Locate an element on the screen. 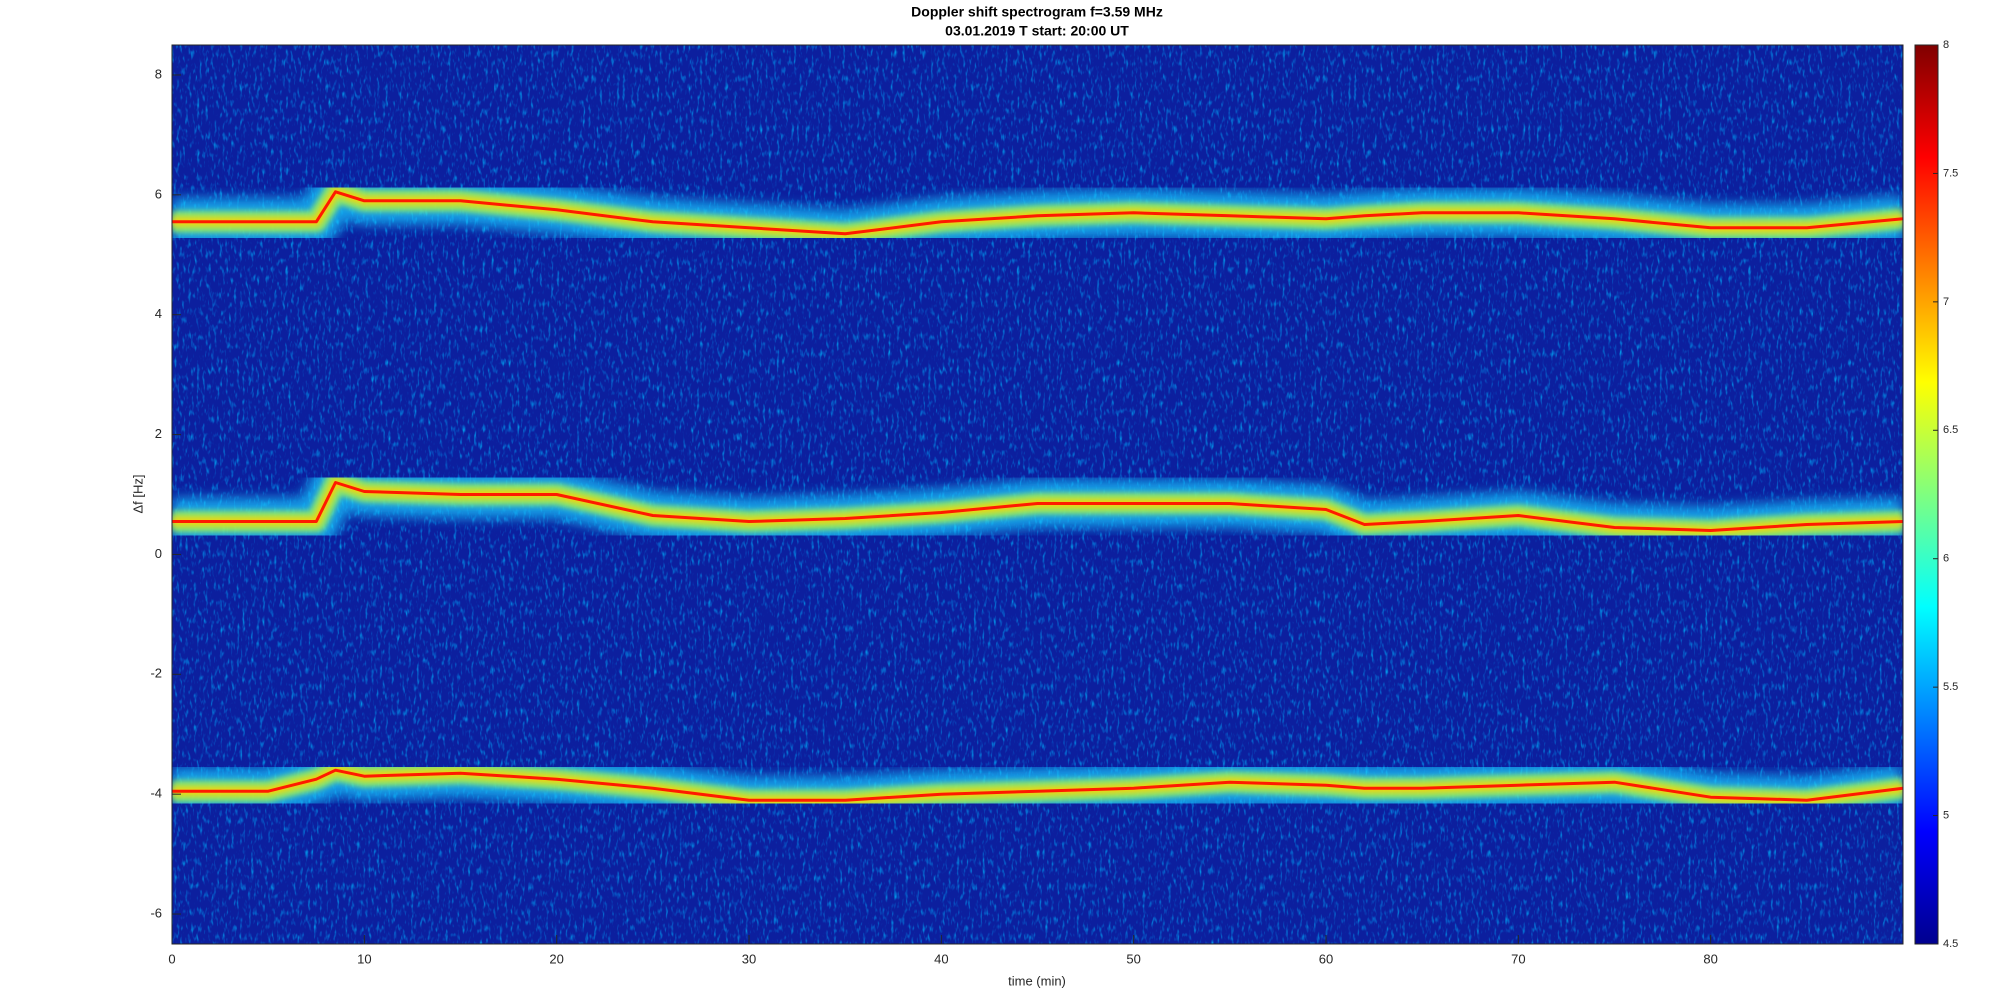  colorbar-tick-label: 4.5 is located at coordinates (1950, 944).